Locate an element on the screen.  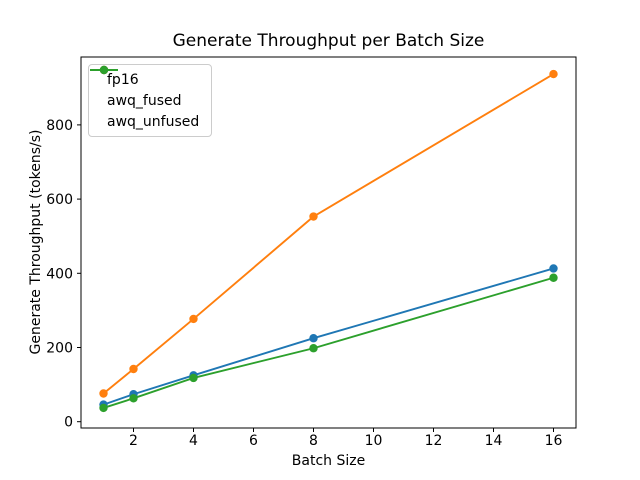
x-tick-label: 12 is located at coordinates (434, 441).